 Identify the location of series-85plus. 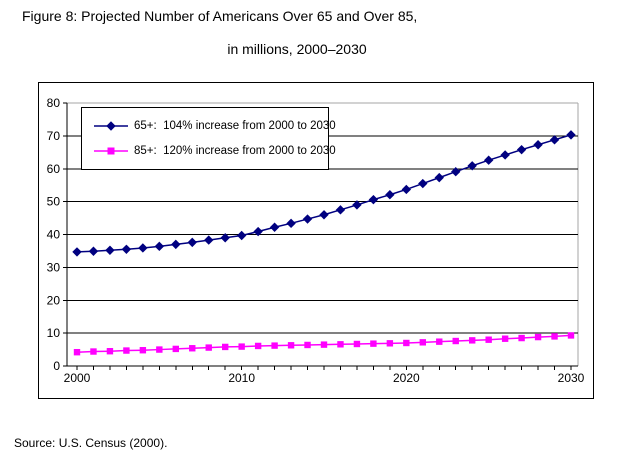
(324, 344).